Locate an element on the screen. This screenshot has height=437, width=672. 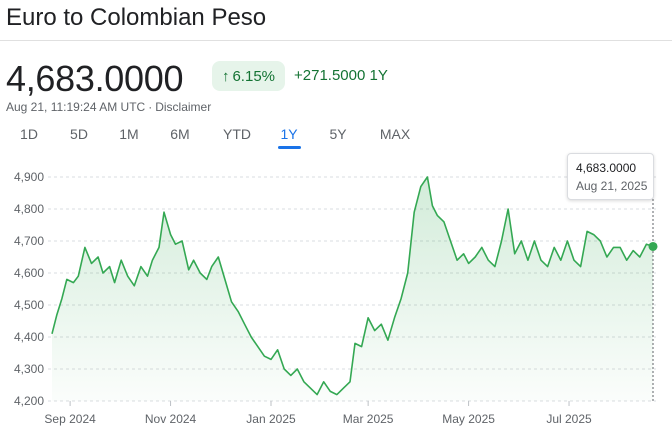
absolute-change-value: +271.5000 is located at coordinates (330, 75).